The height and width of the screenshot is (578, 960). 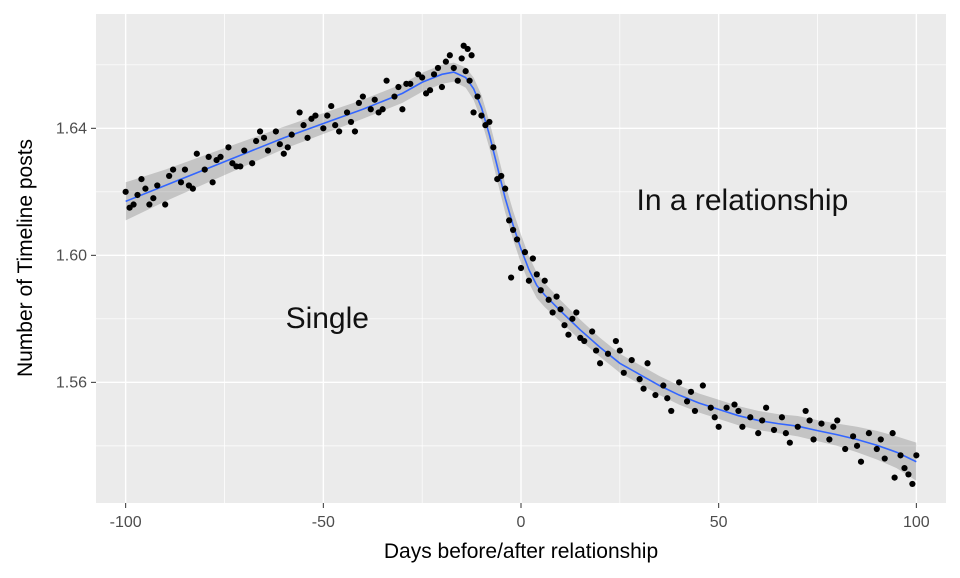 What do you see at coordinates (916, 522) in the screenshot?
I see `x-tick-label: 100` at bounding box center [916, 522].